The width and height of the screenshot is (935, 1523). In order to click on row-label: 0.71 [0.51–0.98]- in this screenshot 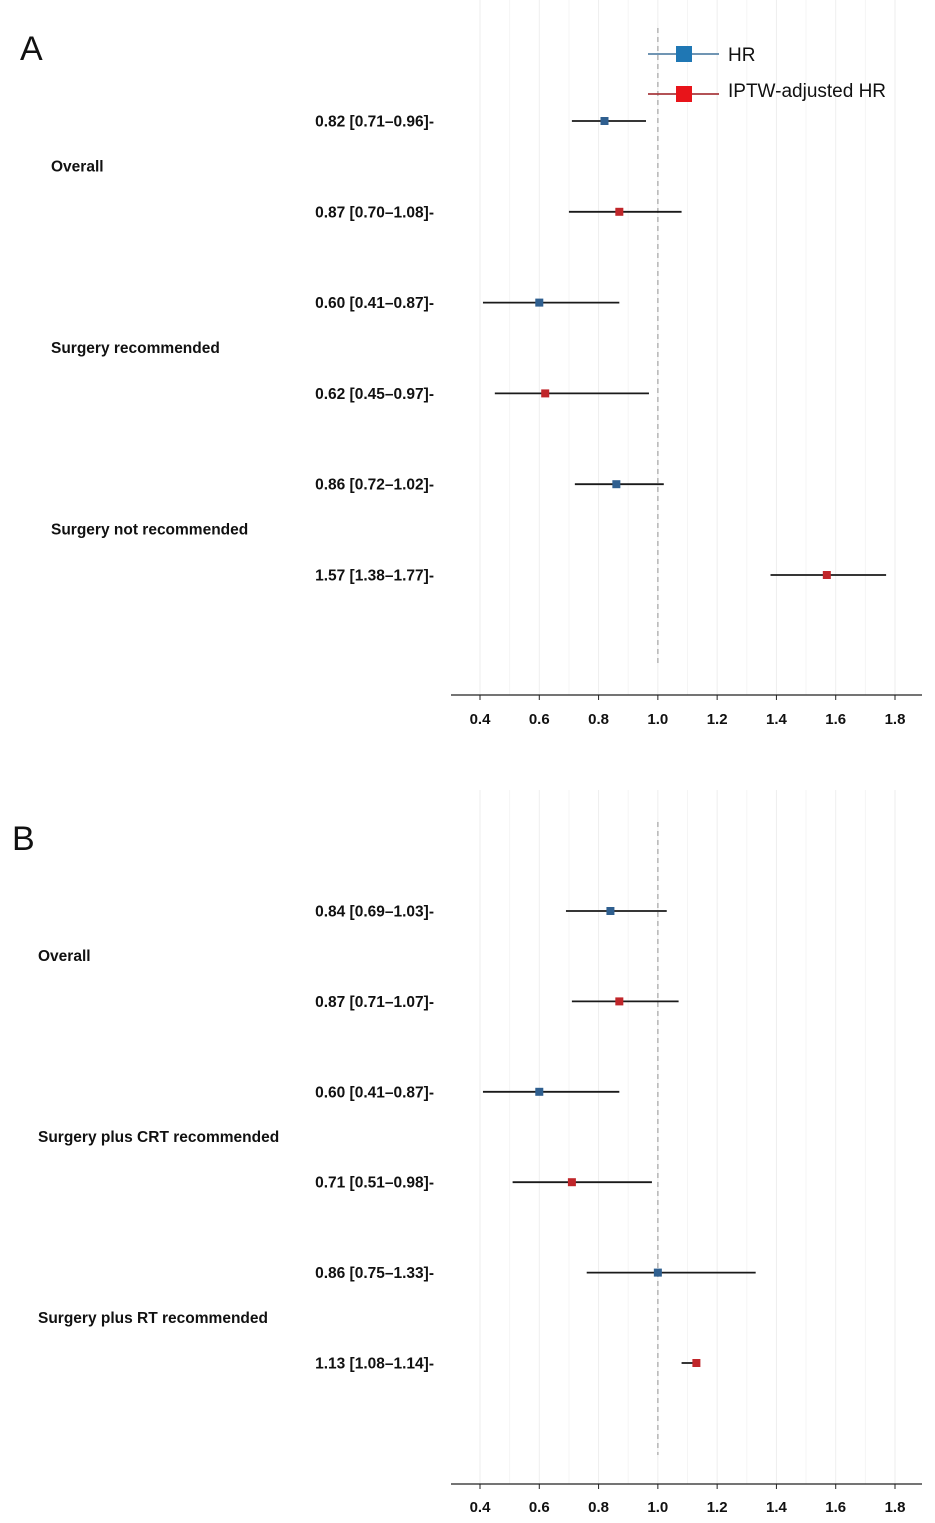, I will do `click(374, 1183)`.